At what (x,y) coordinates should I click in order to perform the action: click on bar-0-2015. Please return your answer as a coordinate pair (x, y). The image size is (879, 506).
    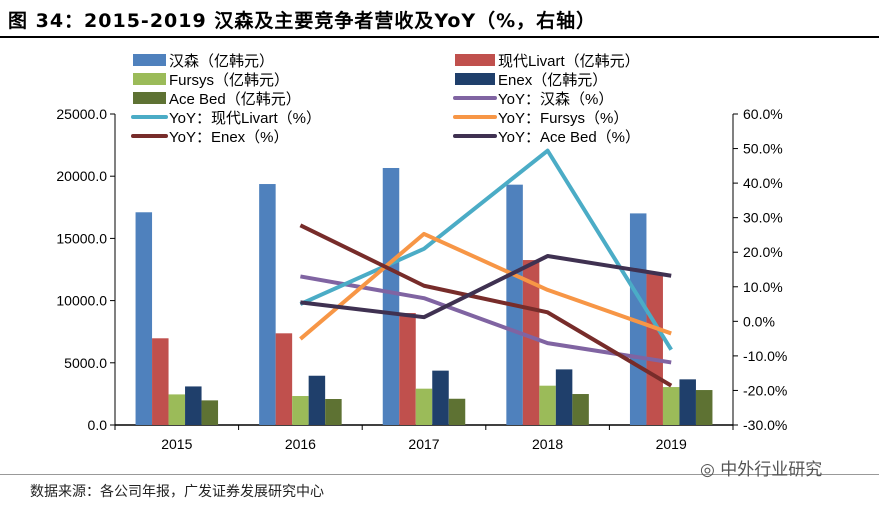
    Looking at the image, I should click on (144, 318).